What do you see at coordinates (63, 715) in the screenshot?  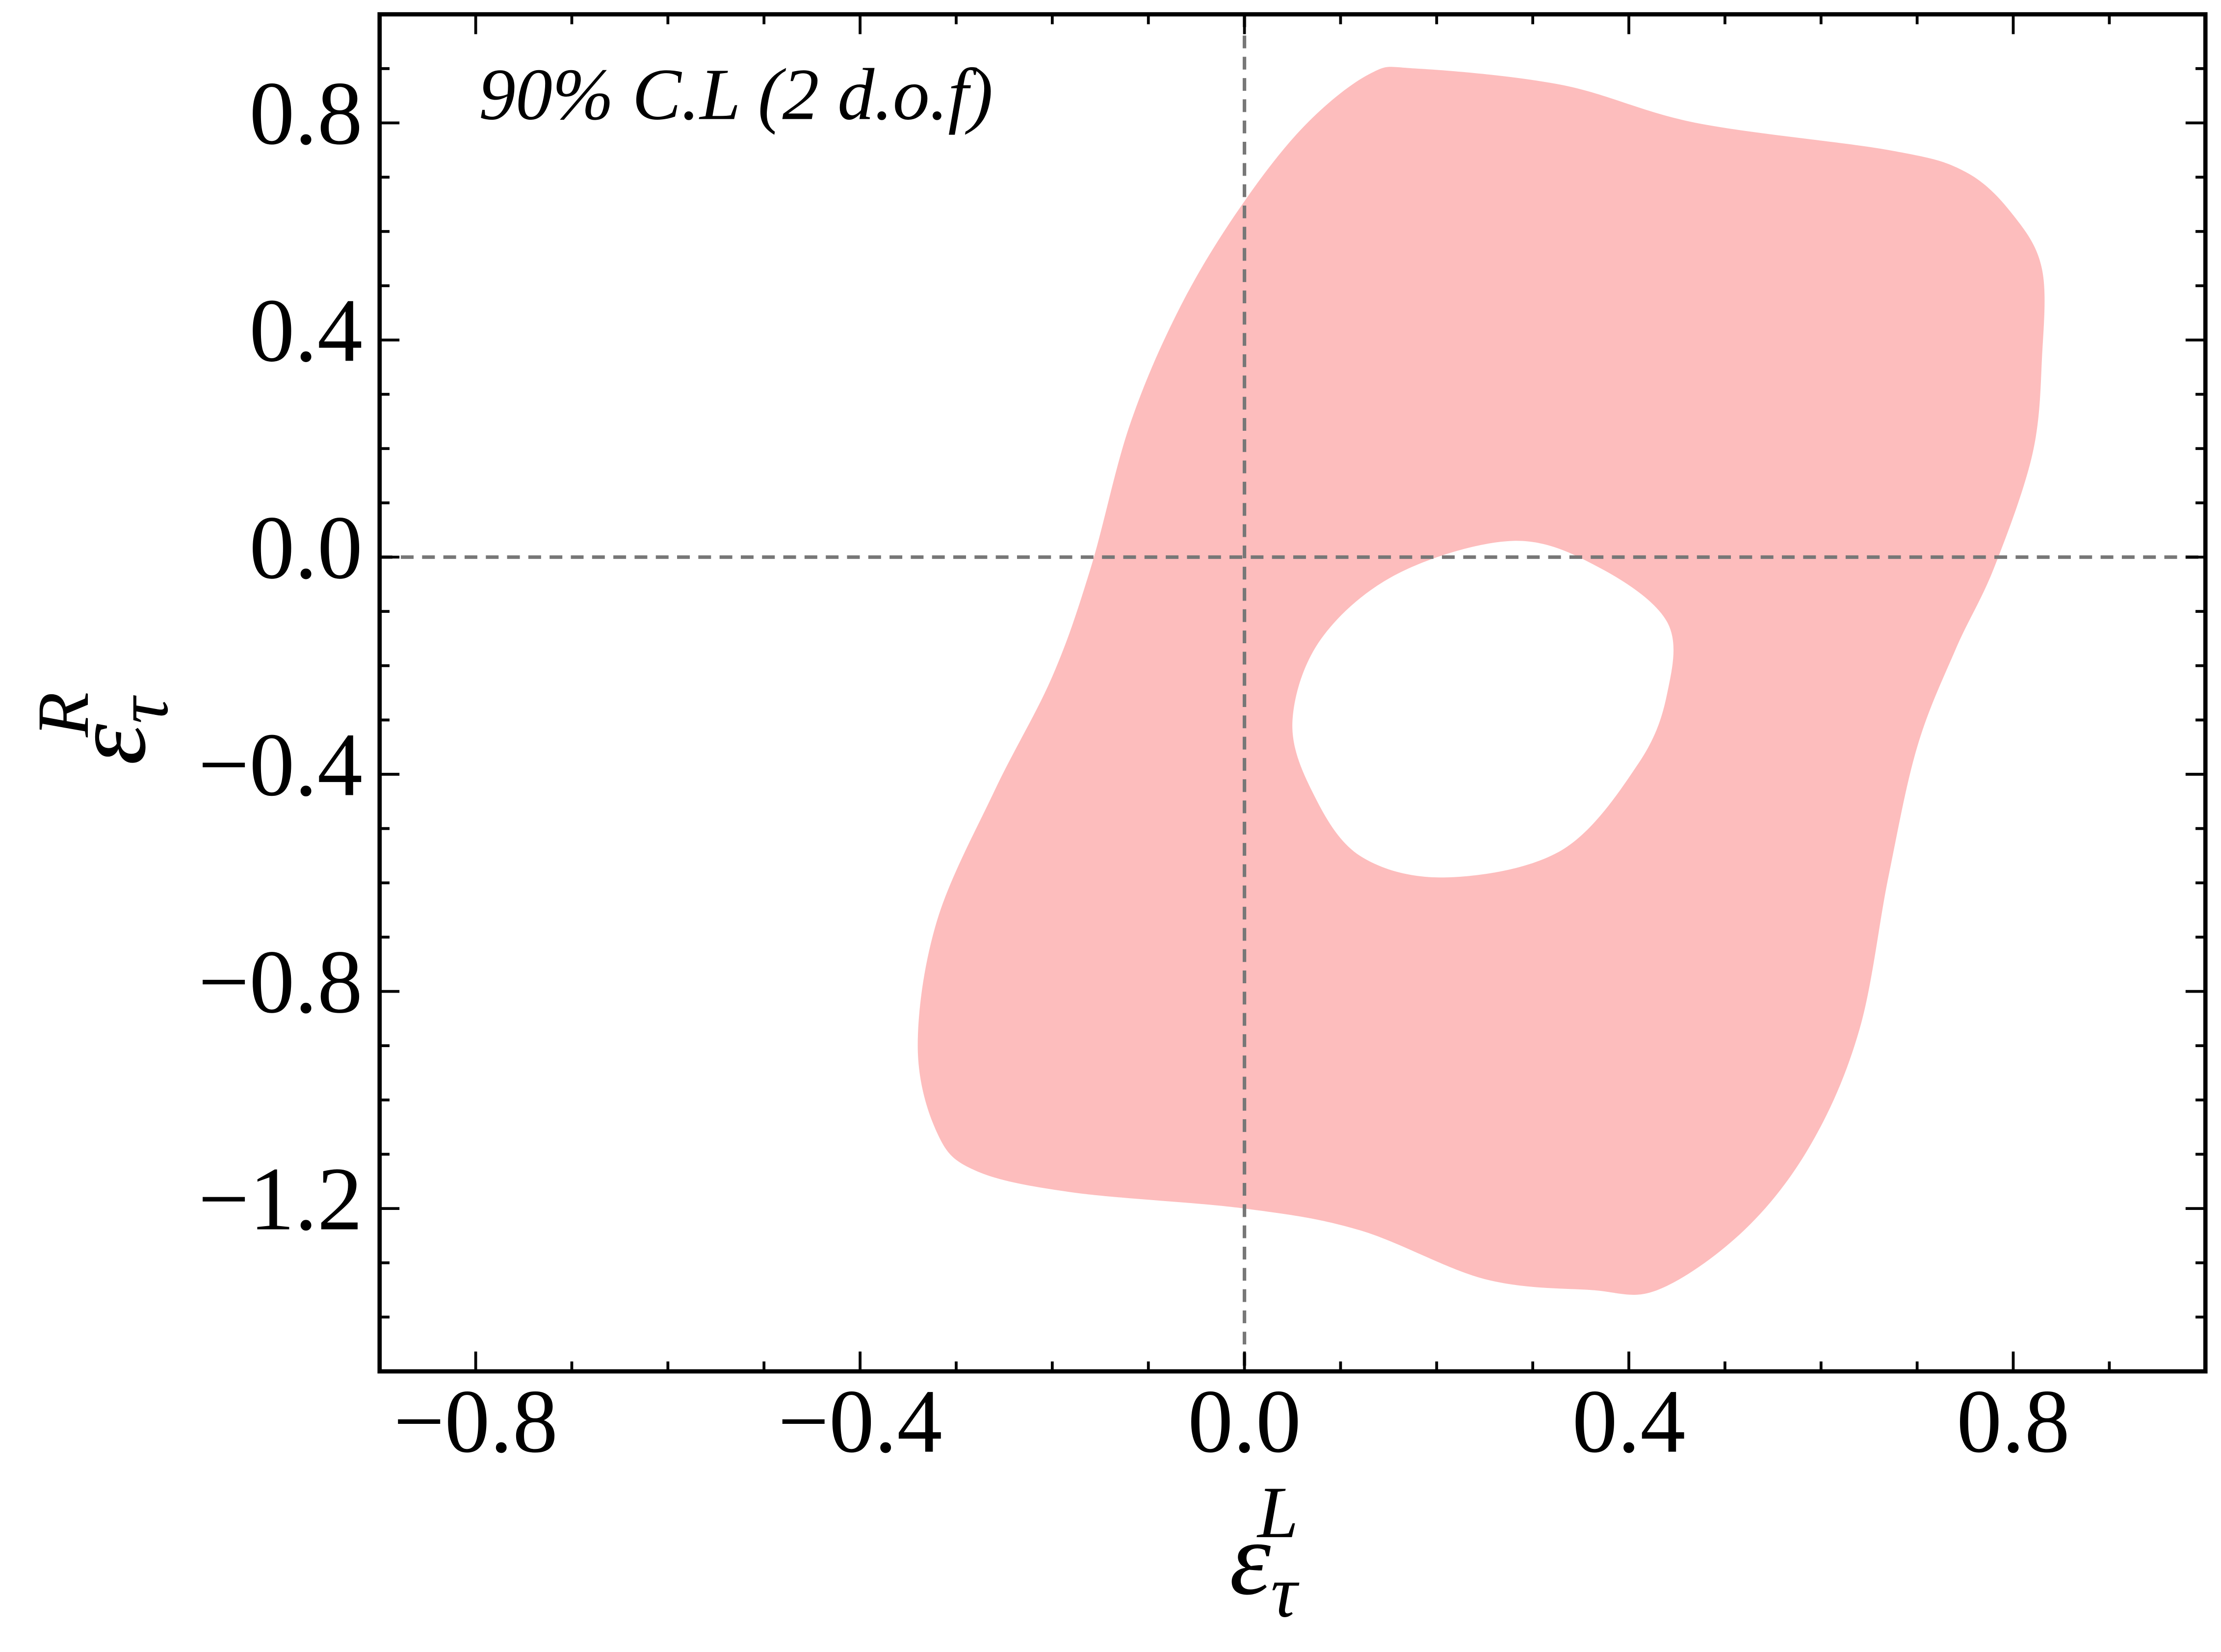 I see `y-label-sup: R` at bounding box center [63, 715].